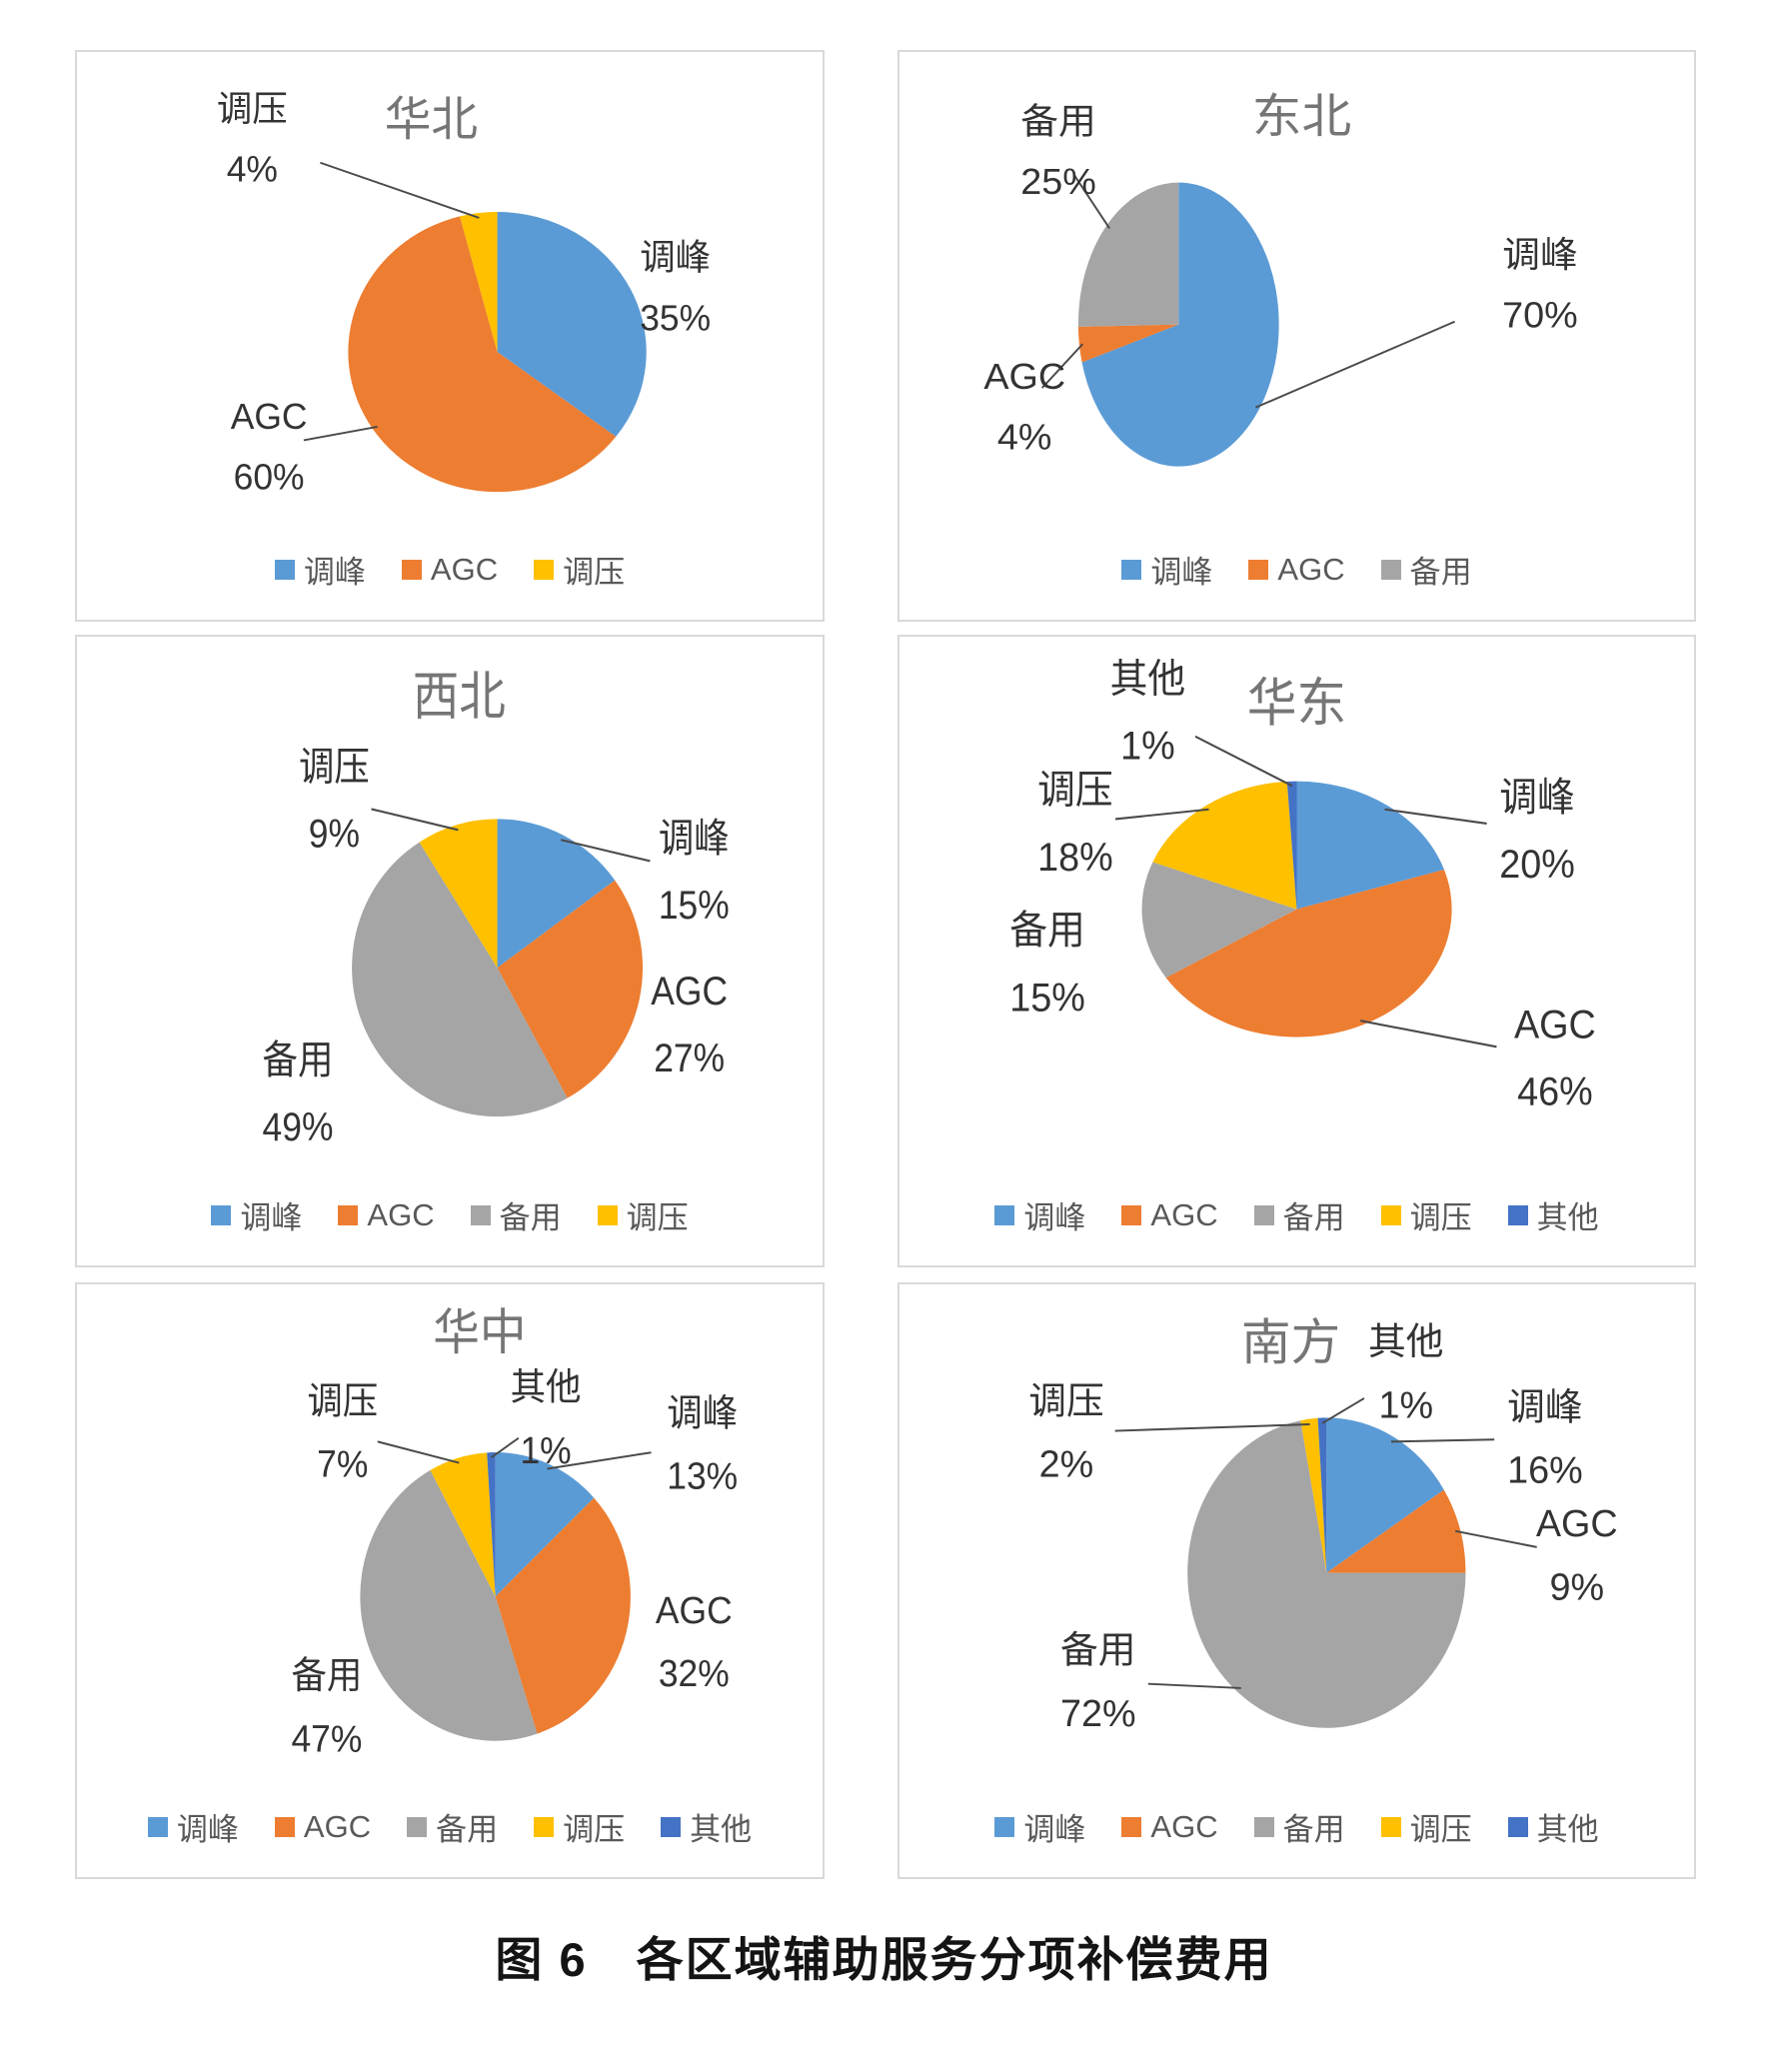 The image size is (1768, 2072). I want to click on chart-title: 东北, so click(1301, 118).